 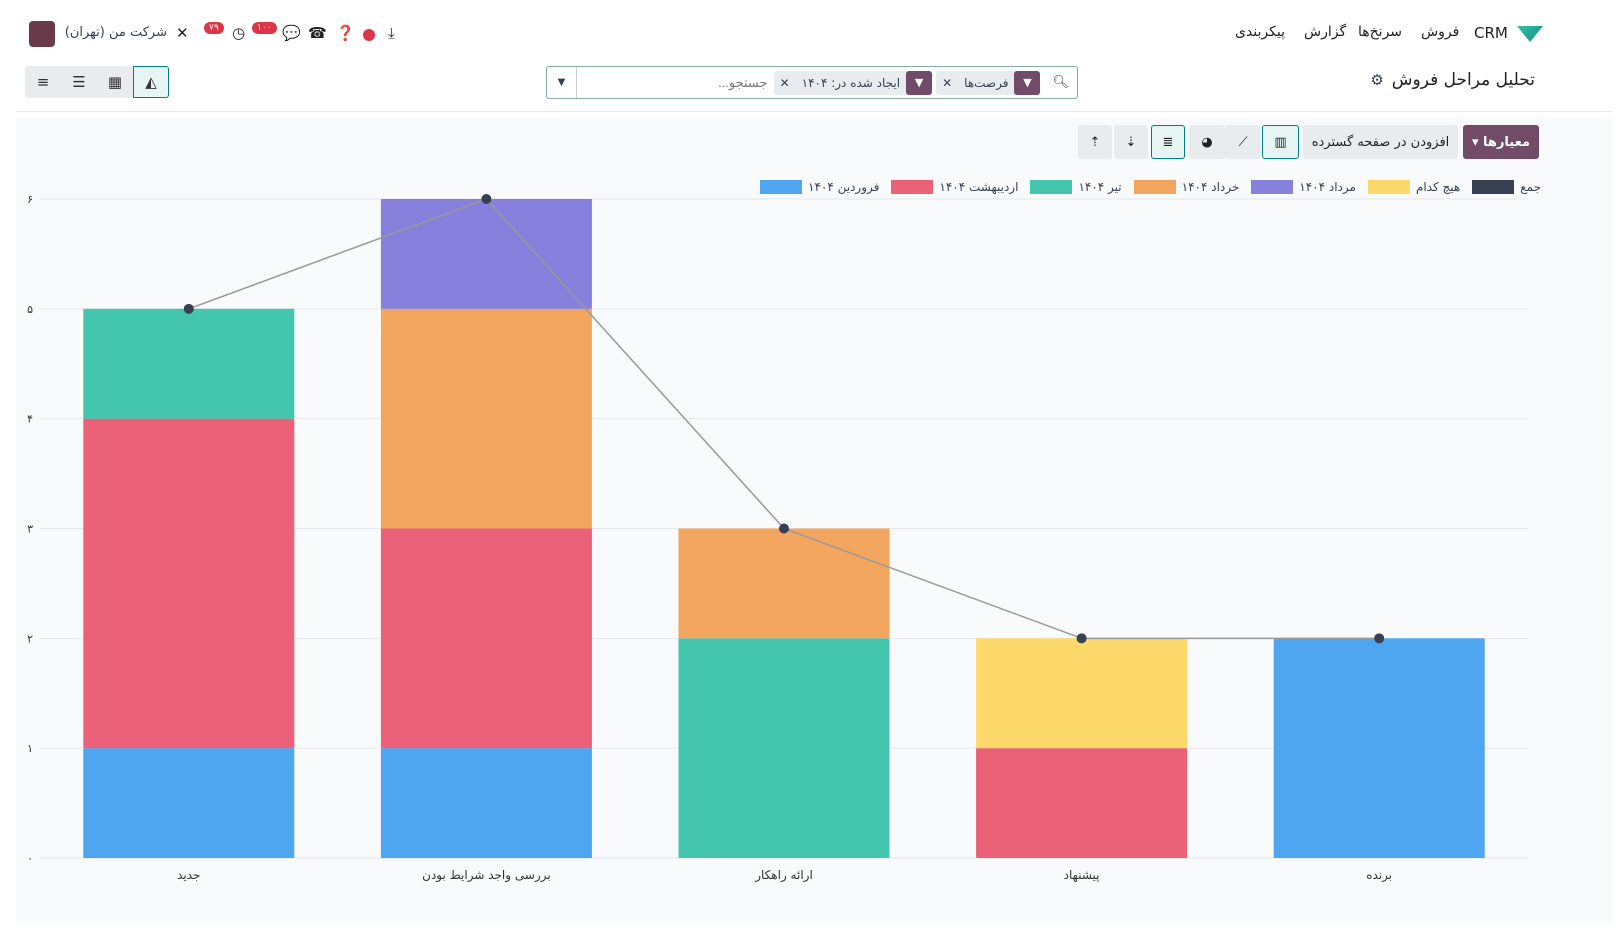 I want to click on x-tick-label: برنده, so click(x=1379, y=875).